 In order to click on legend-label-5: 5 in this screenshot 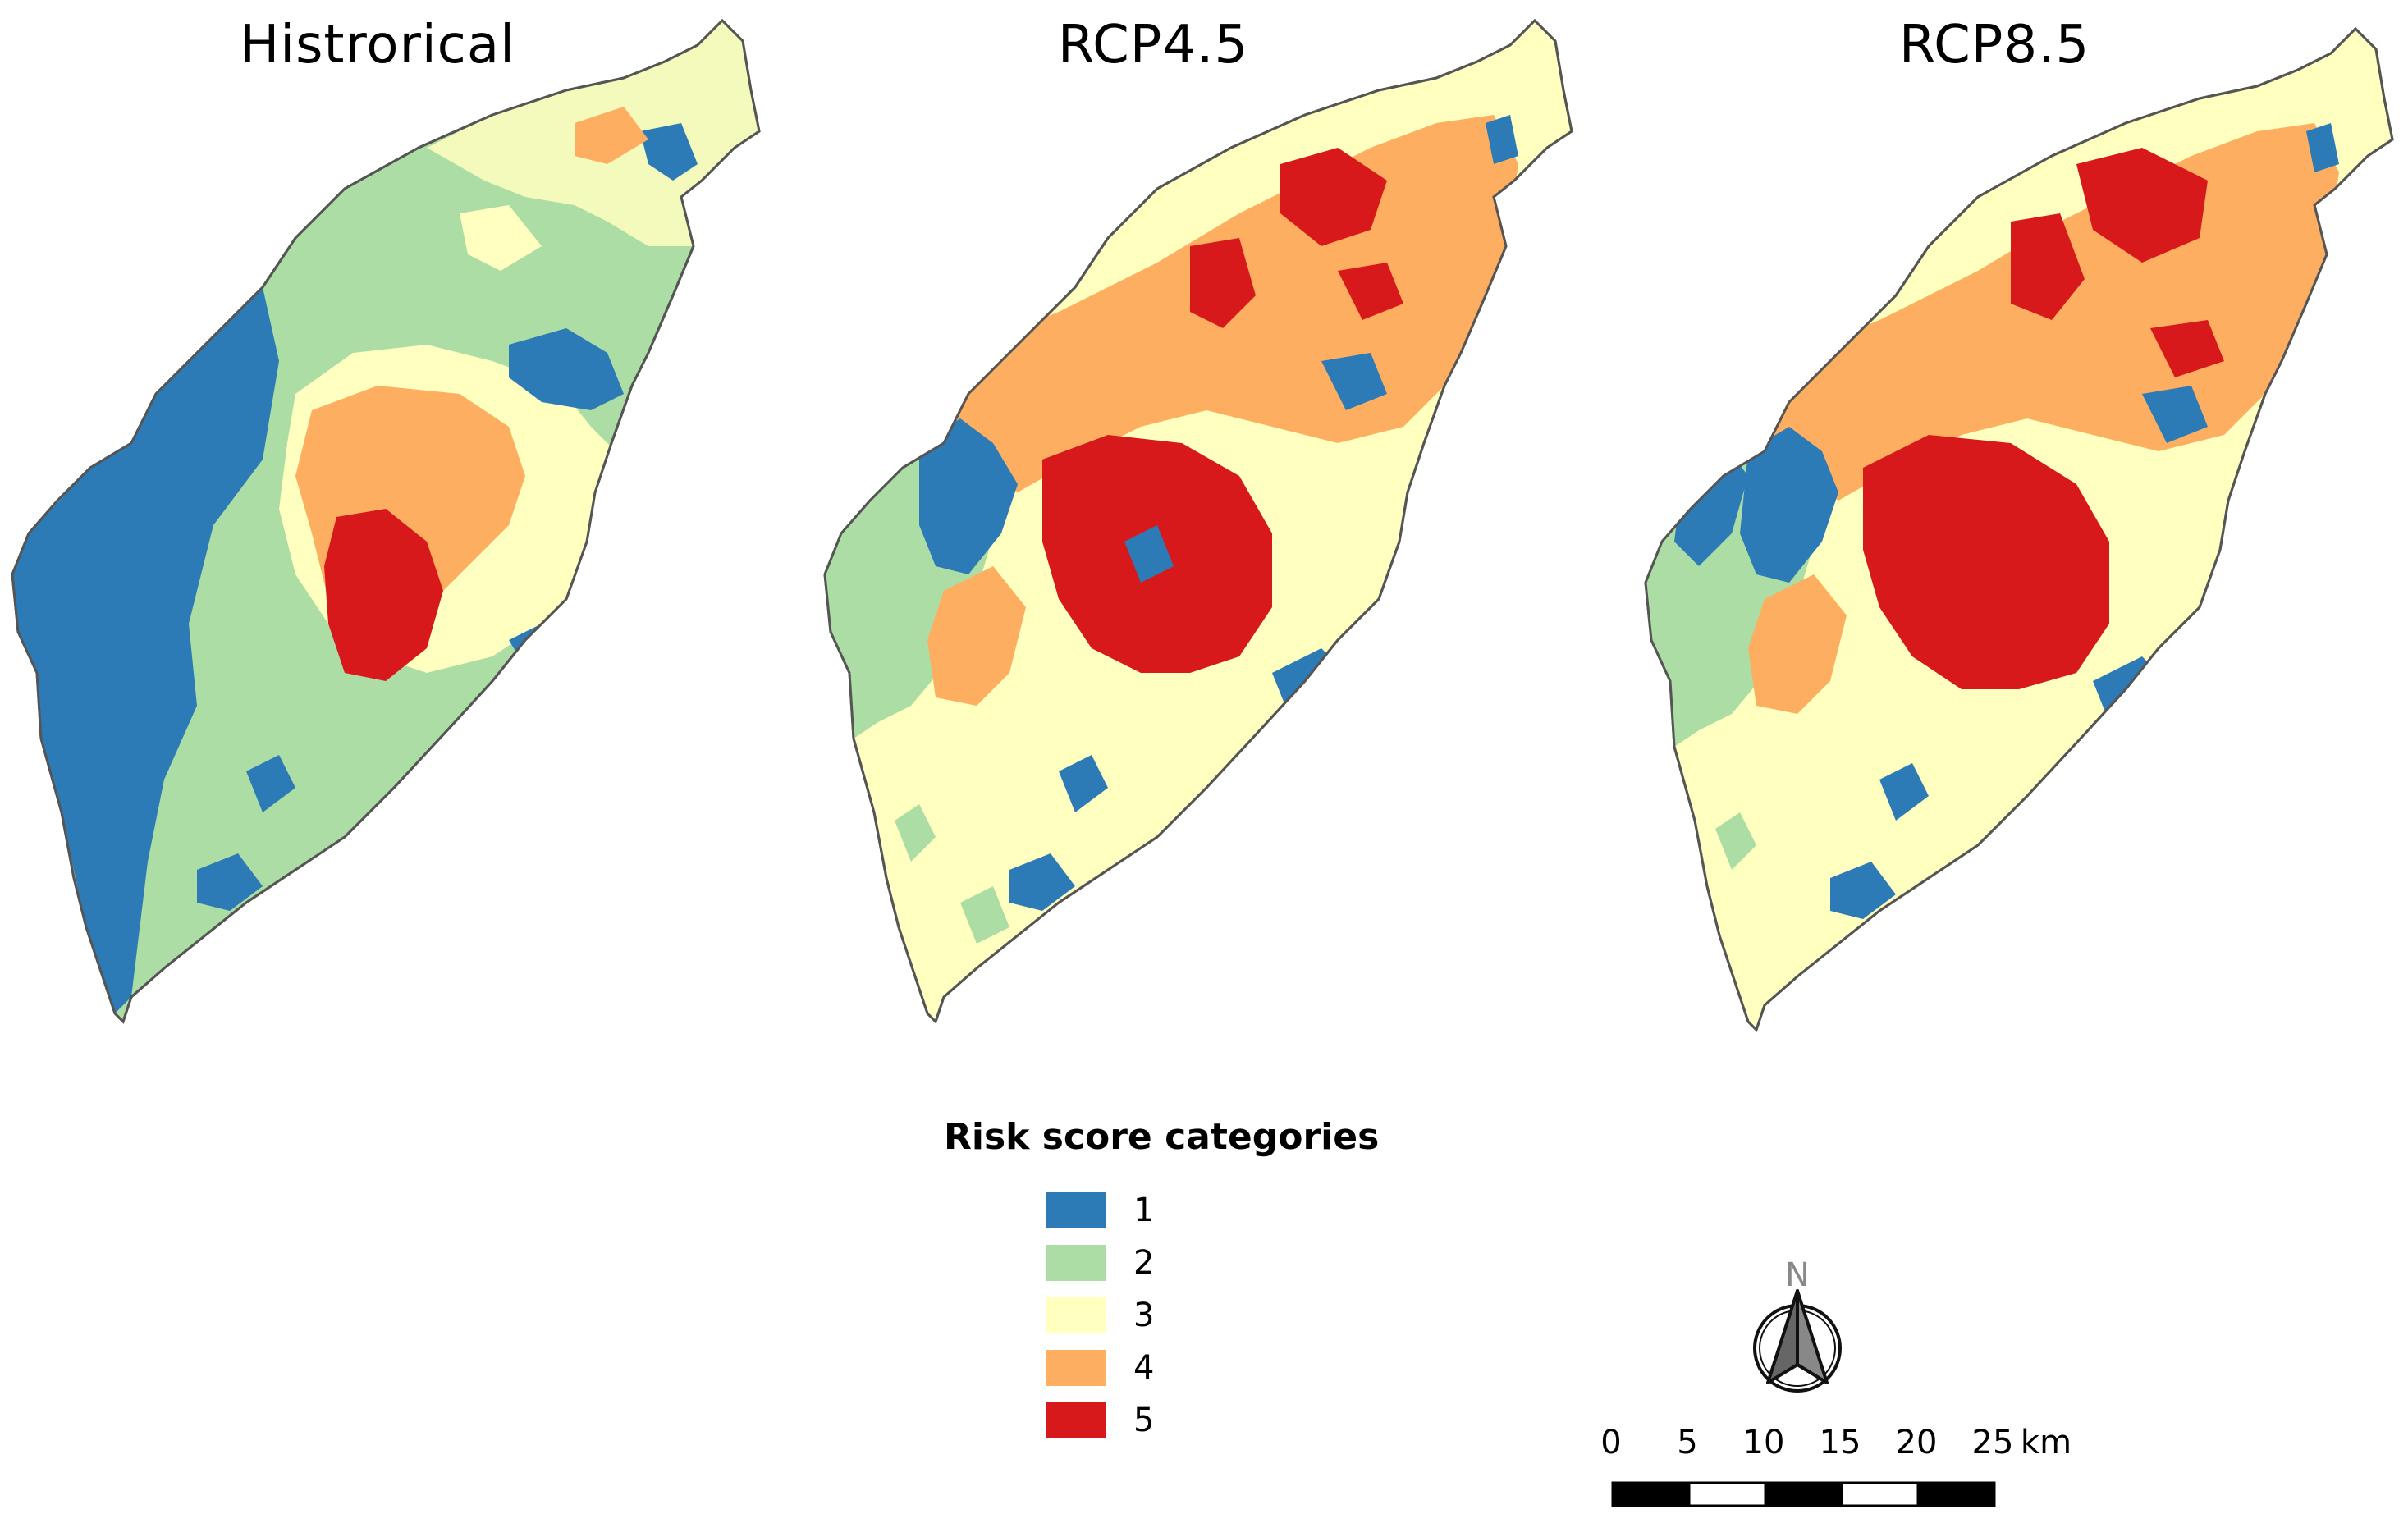, I will do `click(1144, 1420)`.